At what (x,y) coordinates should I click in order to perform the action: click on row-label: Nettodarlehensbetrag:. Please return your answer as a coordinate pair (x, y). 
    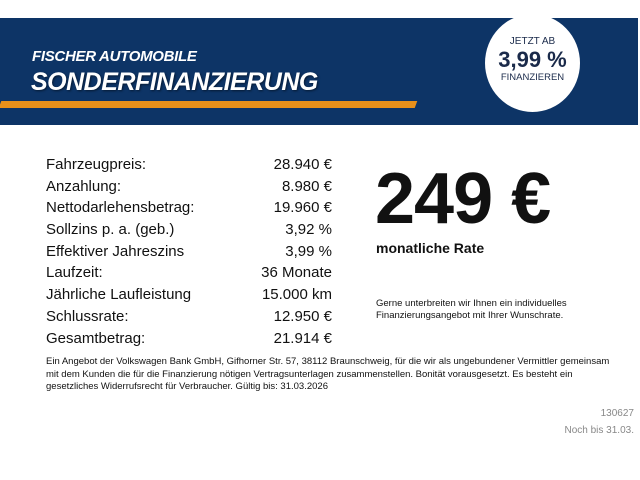
    Looking at the image, I should click on (120, 208).